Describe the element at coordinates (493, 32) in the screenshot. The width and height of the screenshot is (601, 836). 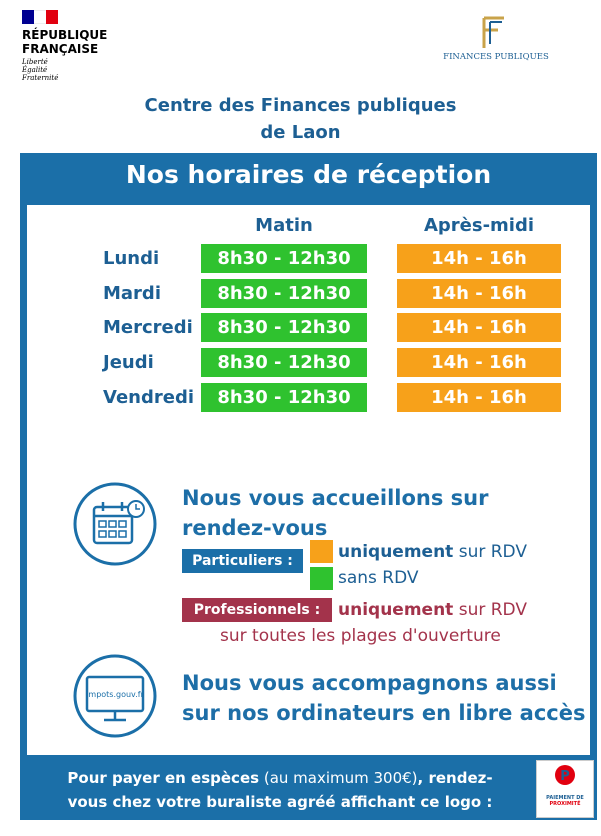
I see `dgfip-logo` at that location.